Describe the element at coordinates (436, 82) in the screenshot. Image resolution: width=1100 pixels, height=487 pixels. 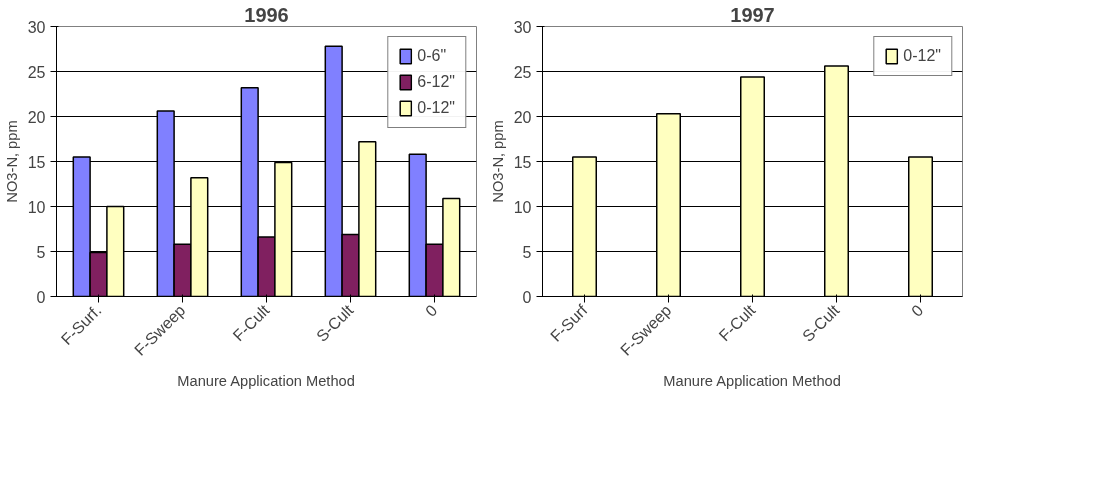
I see `legend-label: 6-12"` at that location.